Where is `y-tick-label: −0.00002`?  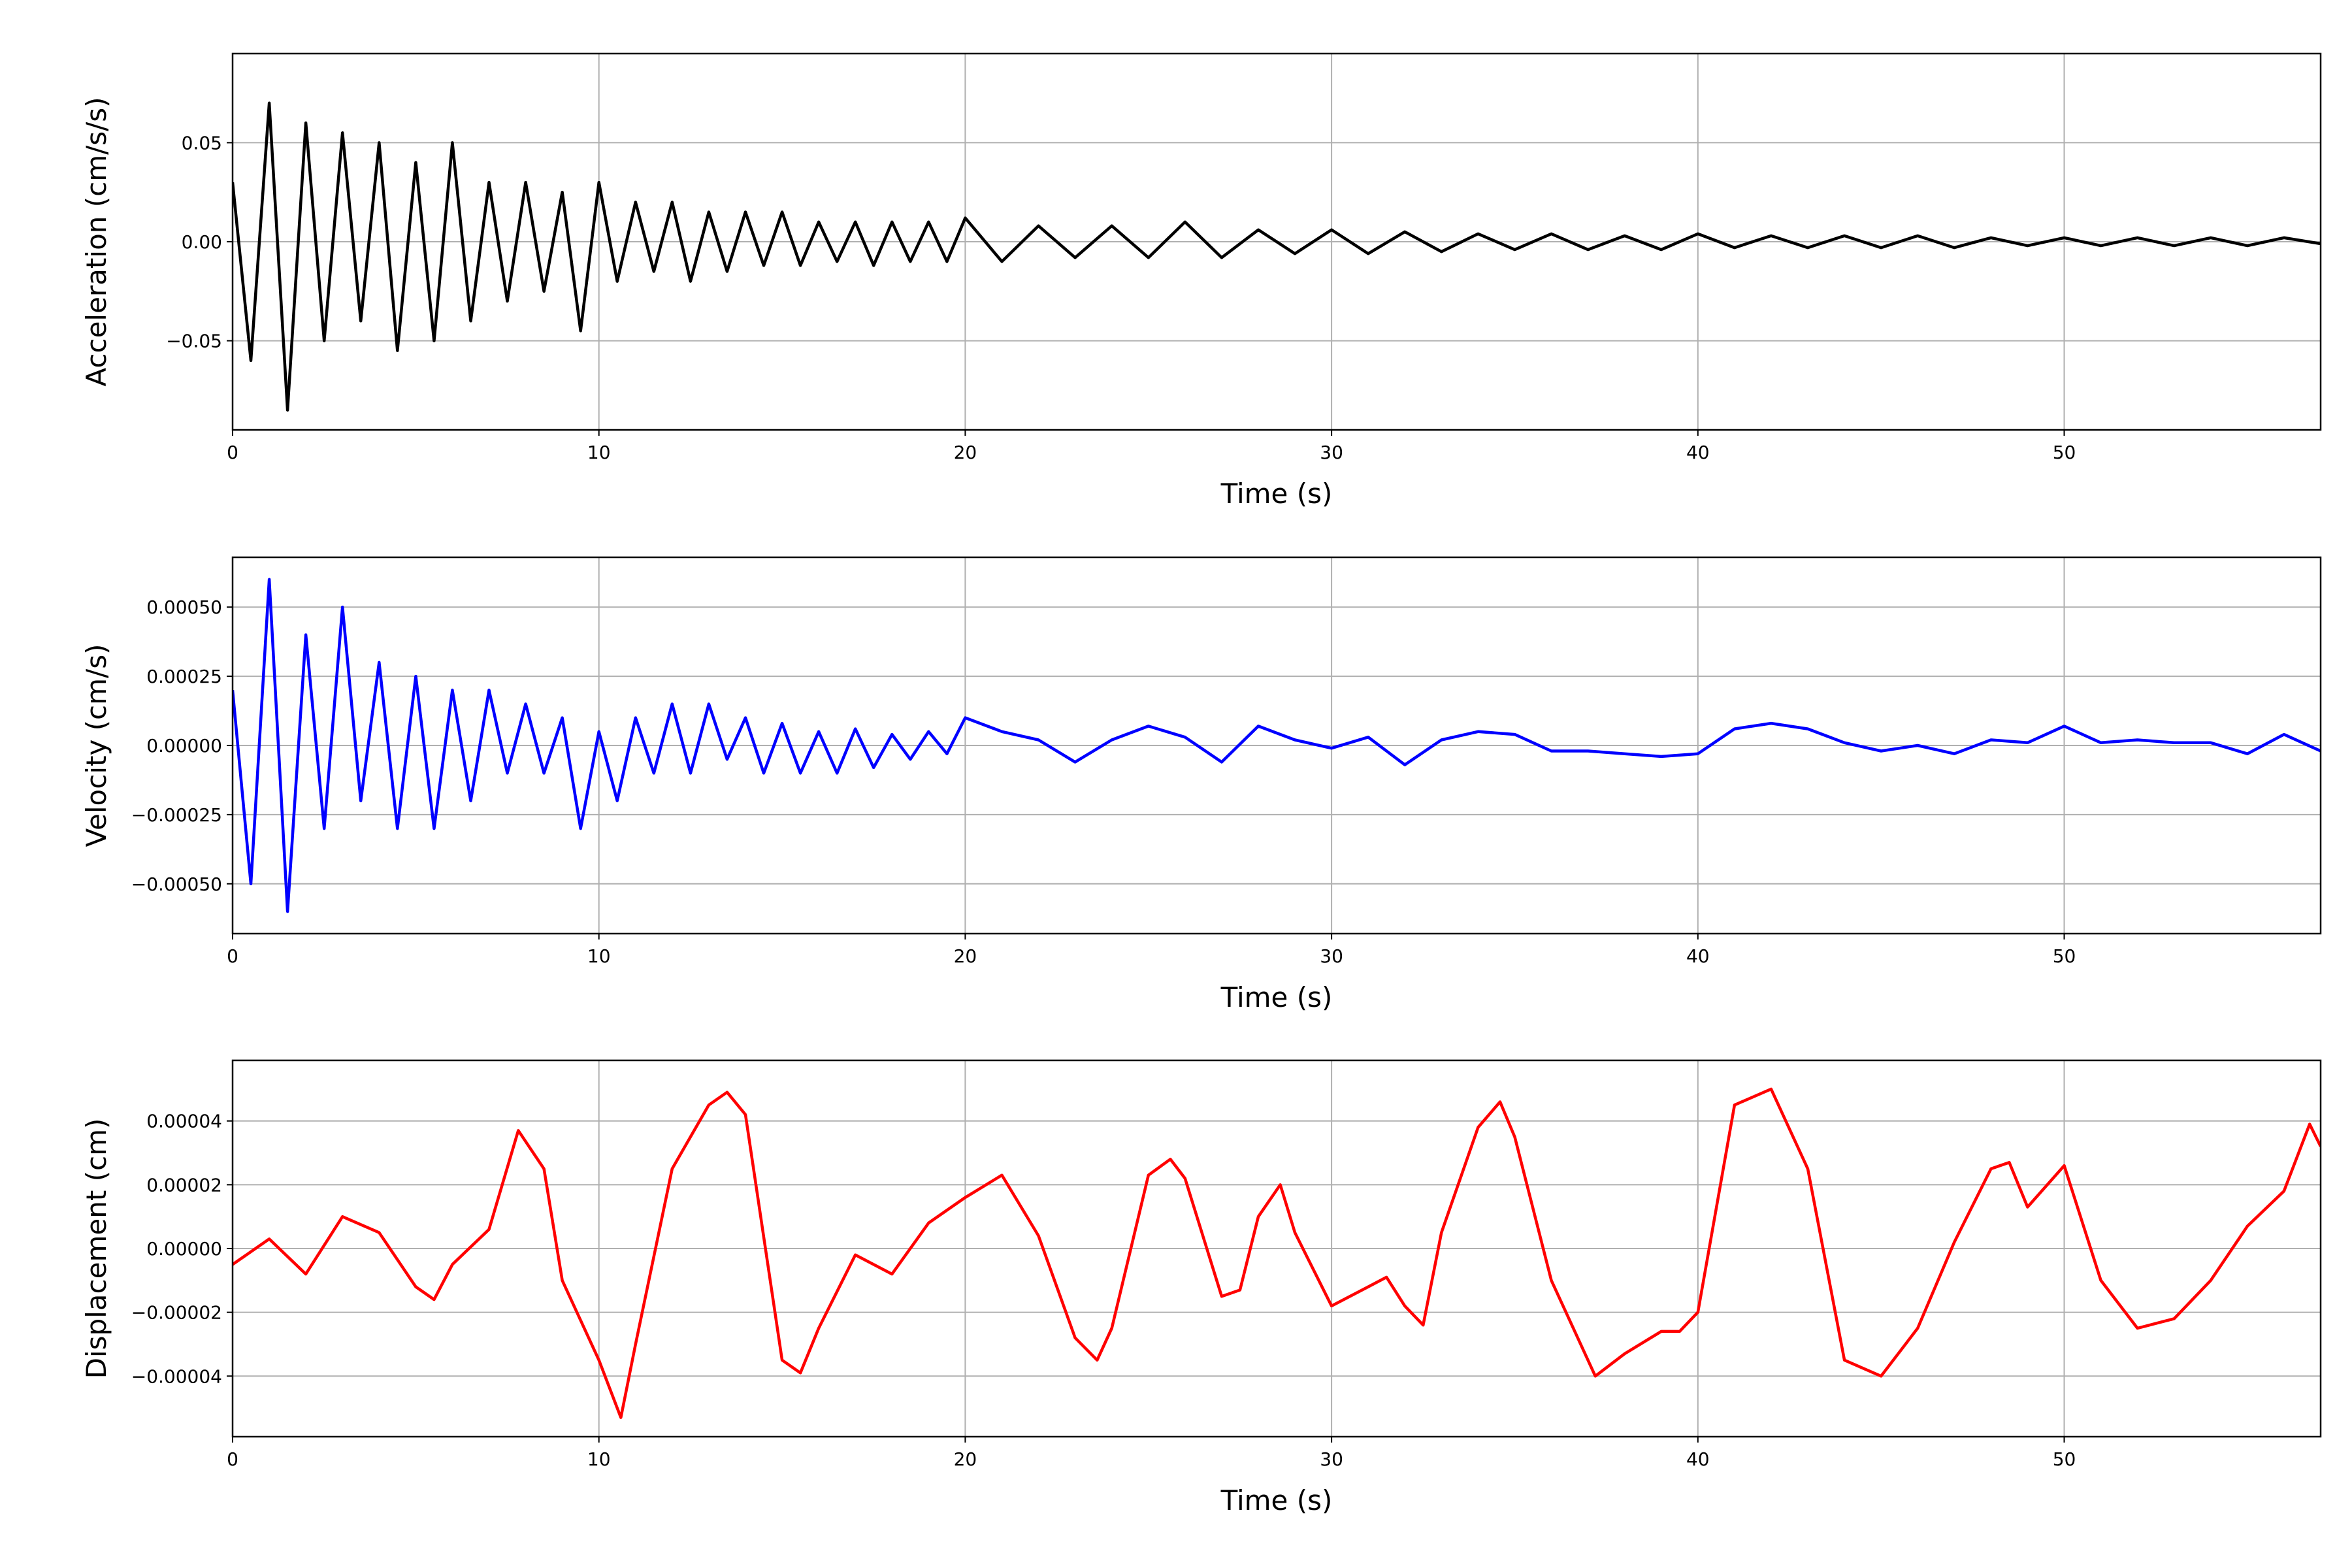 y-tick-label: −0.00002 is located at coordinates (176, 1313).